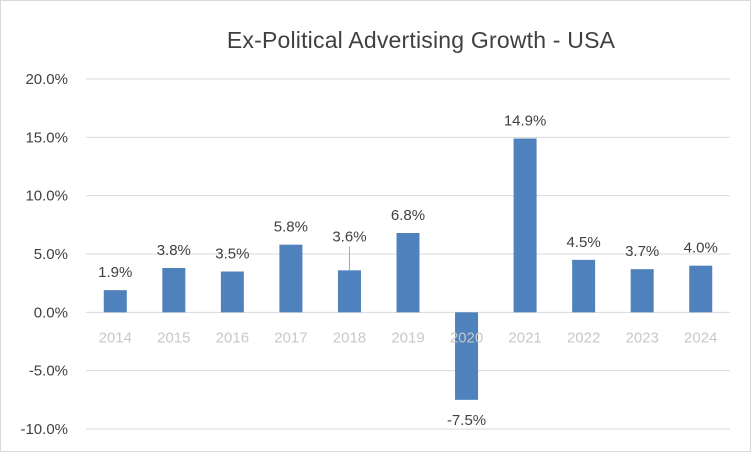  Describe the element at coordinates (584, 286) in the screenshot. I see `bar-2022` at that location.